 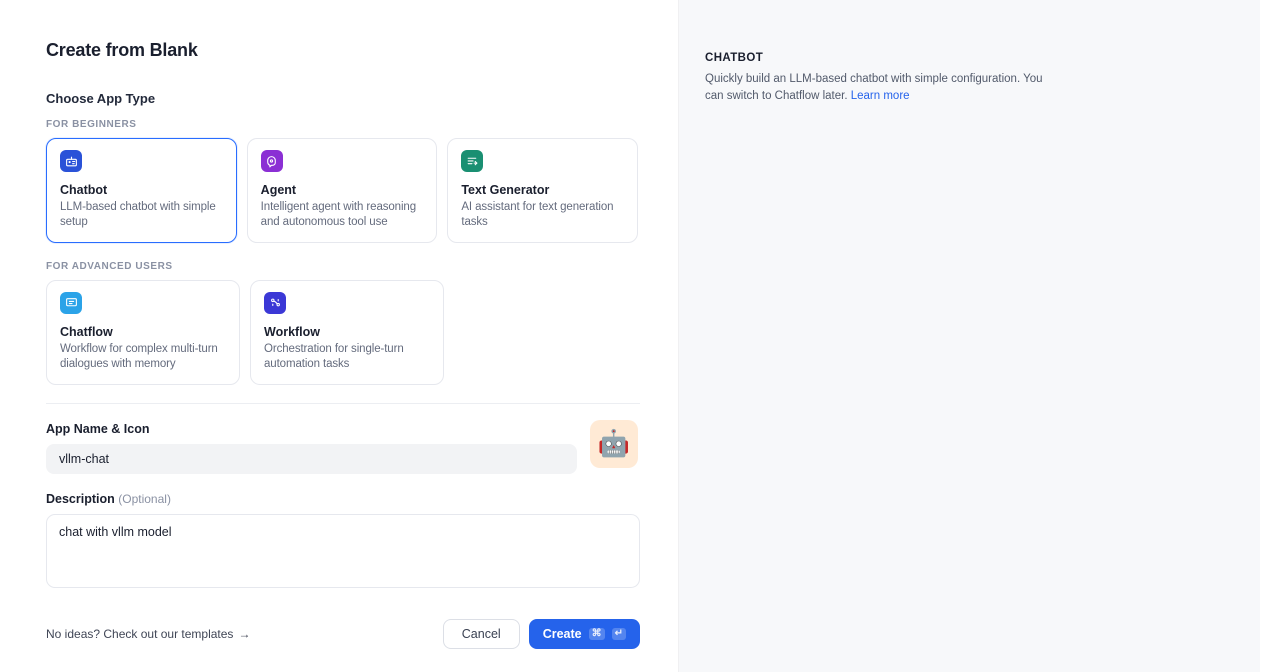 I want to click on description-label-text: Description, so click(x=80, y=498).